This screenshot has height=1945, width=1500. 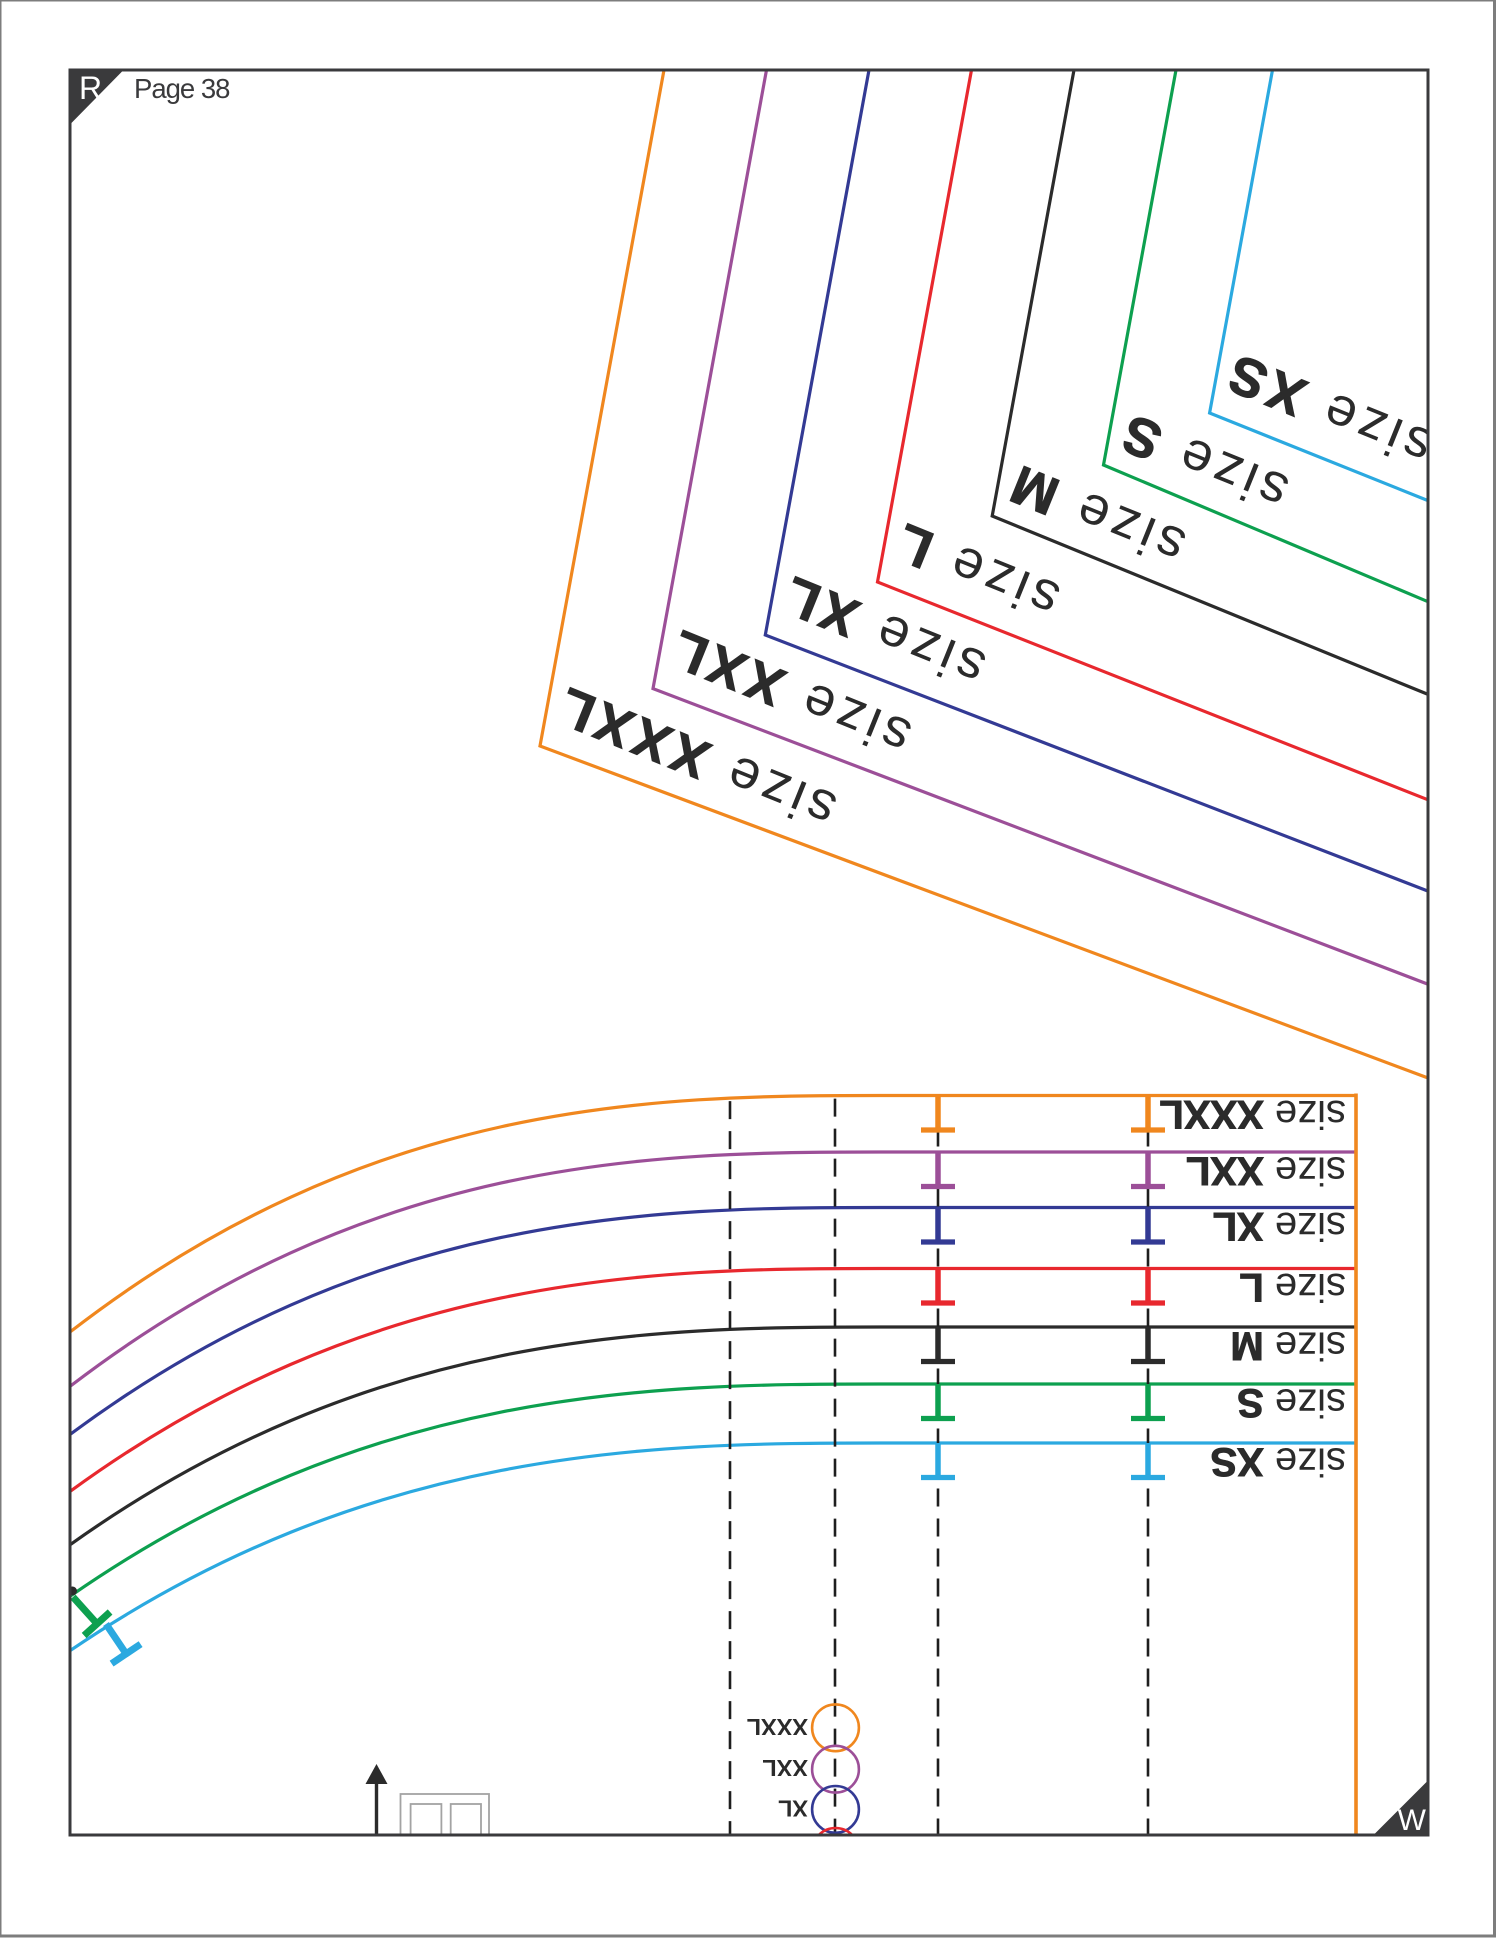 I want to click on svg-text: R, so click(x=90, y=88).